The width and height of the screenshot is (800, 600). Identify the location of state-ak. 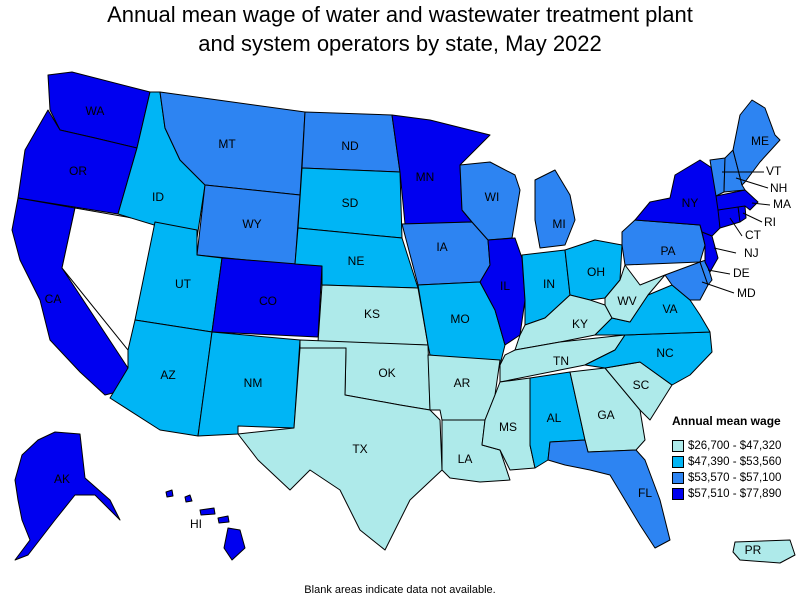
(67, 496).